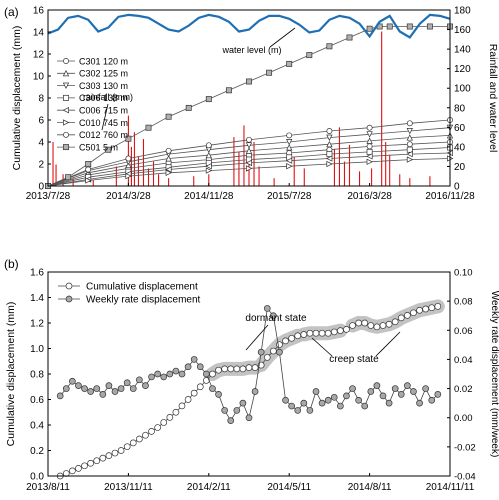  What do you see at coordinates (462, 30) in the screenshot?
I see `right-tick-label-8: 160` at bounding box center [462, 30].